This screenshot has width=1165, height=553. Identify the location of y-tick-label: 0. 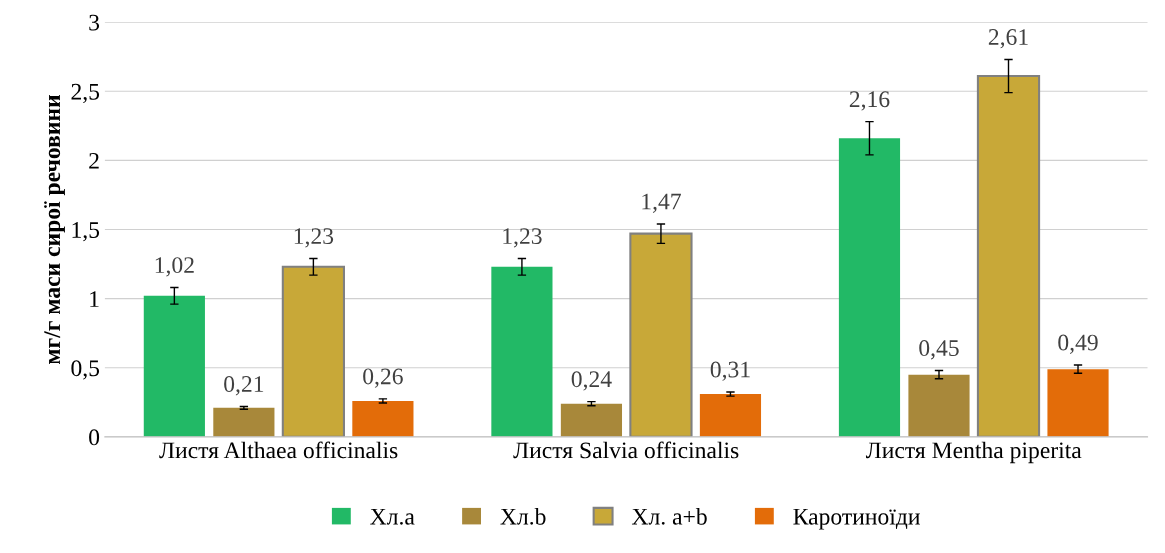
(94, 437).